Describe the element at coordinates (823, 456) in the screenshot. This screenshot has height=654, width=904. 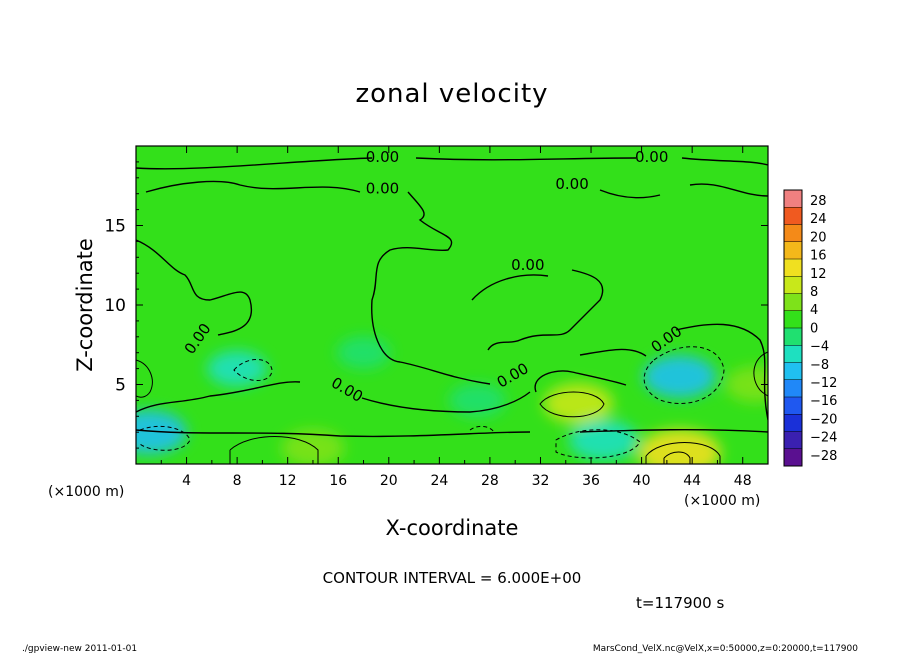
I see `colorbar-label: −28` at that location.